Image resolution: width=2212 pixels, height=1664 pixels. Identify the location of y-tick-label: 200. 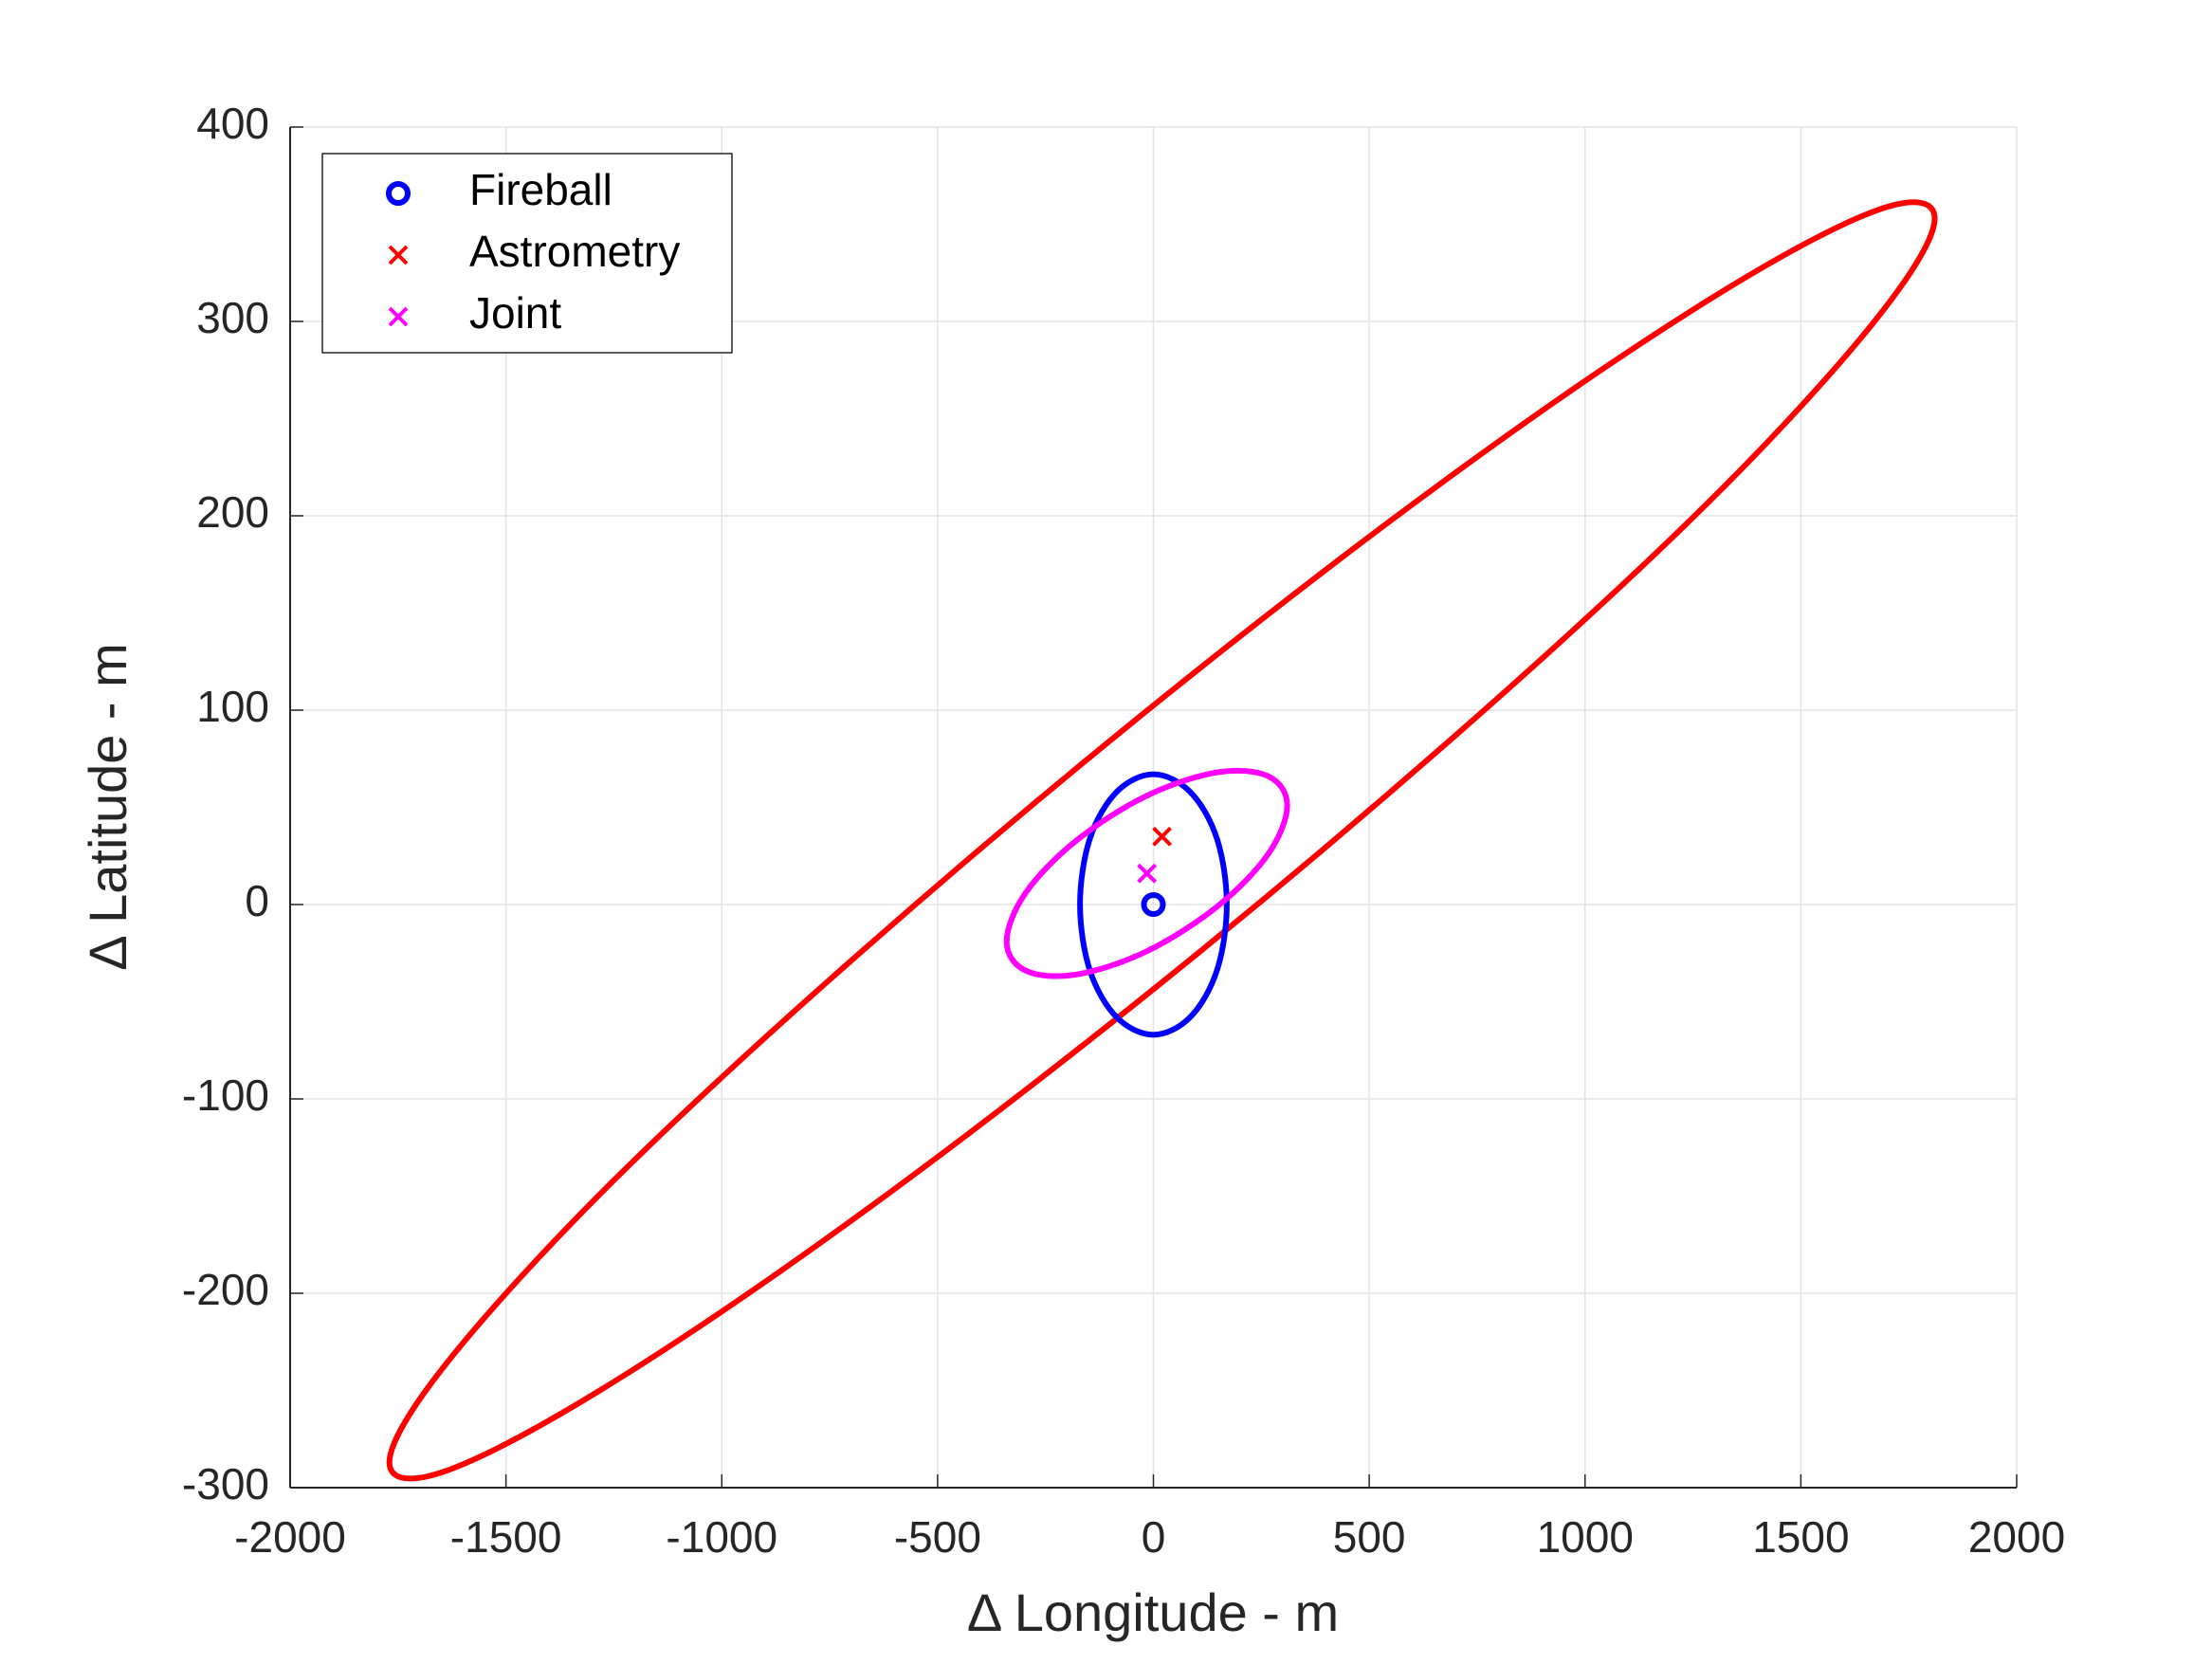
(232, 512).